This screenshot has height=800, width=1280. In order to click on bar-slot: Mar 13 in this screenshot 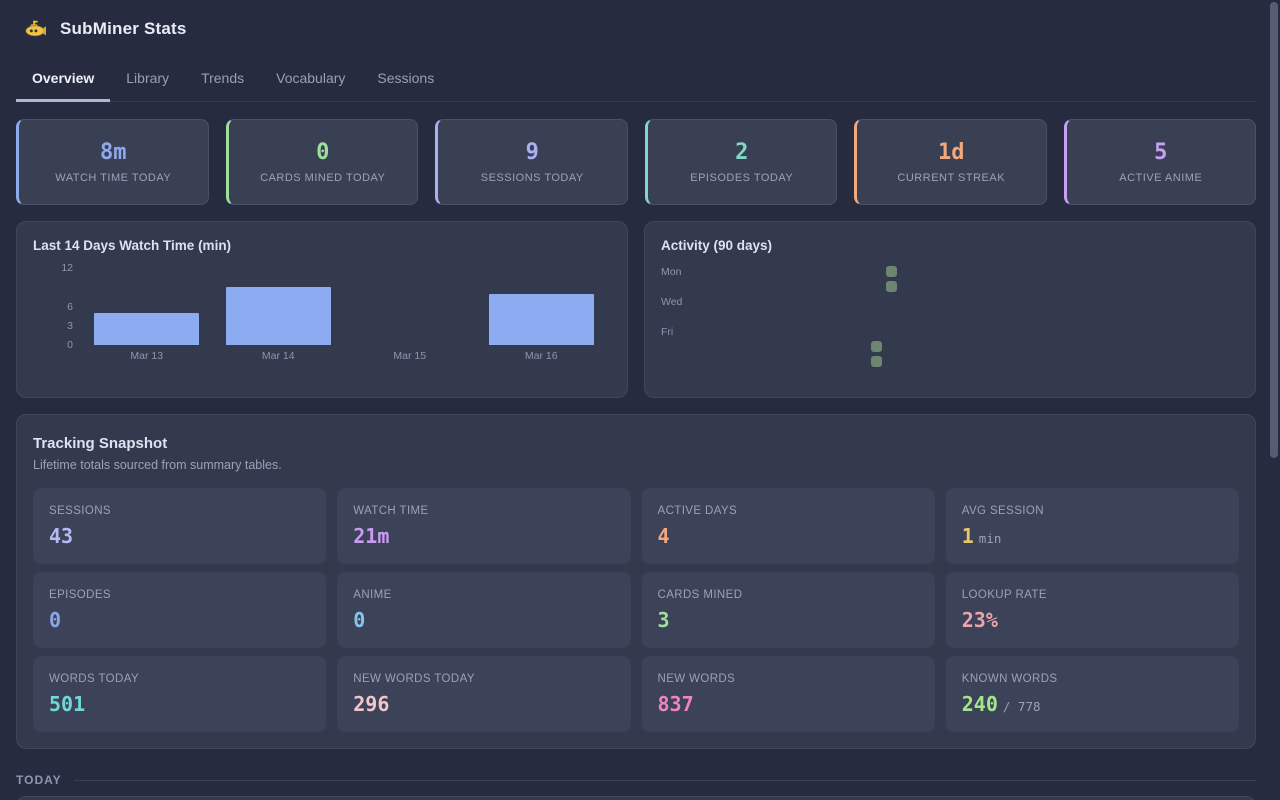, I will do `click(147, 311)`.